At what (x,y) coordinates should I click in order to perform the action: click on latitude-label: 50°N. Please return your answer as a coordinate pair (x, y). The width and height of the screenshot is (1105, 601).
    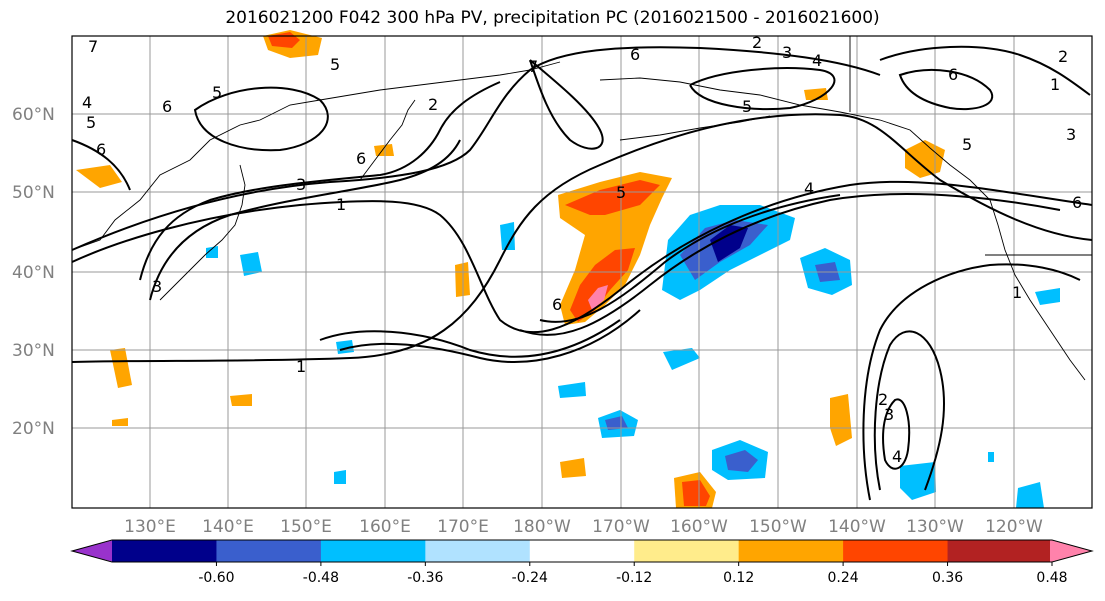
    Looking at the image, I should click on (33, 193).